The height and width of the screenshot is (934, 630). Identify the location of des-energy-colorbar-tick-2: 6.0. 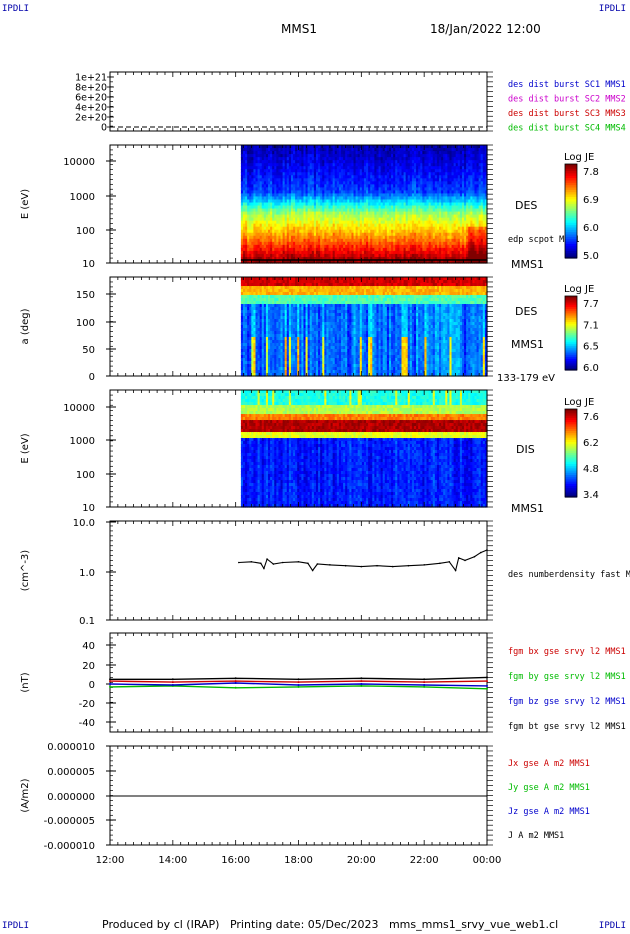
(591, 228).